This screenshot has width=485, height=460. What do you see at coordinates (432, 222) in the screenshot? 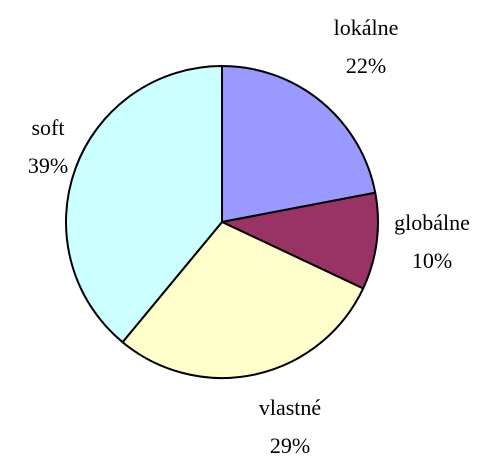
I see `slice-label: globálne` at bounding box center [432, 222].